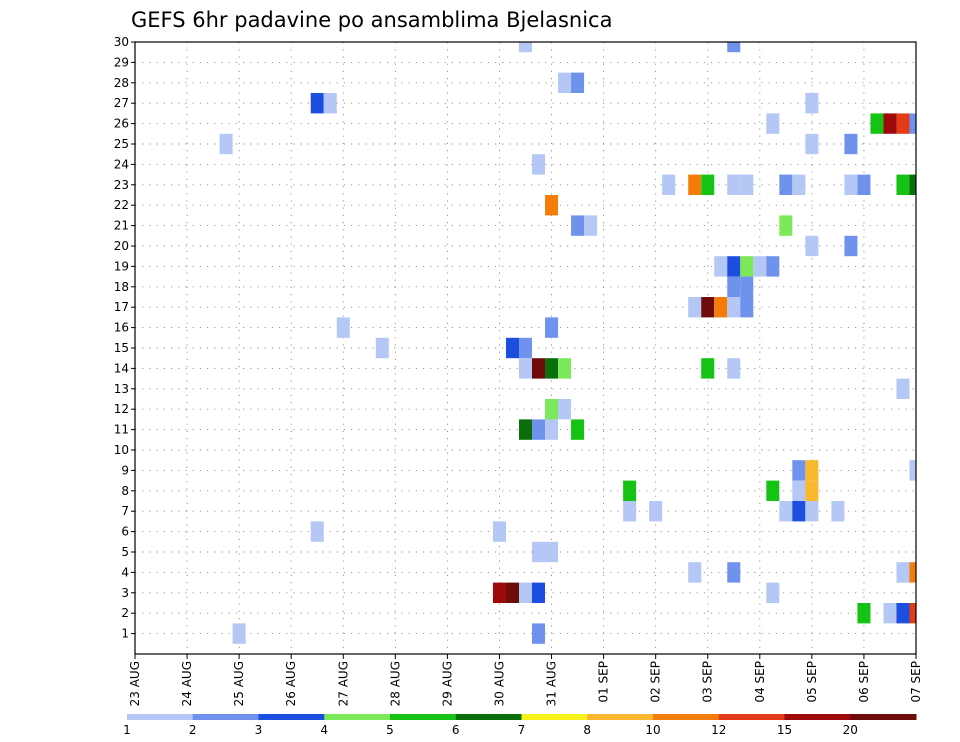 Image resolution: width=960 pixels, height=742 pixels. I want to click on x-tick-label: 05 SEP, so click(812, 682).